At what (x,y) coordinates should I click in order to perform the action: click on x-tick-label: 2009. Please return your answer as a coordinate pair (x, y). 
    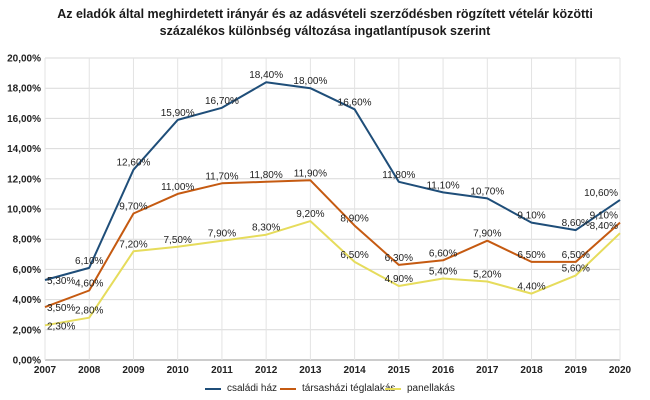
    Looking at the image, I should click on (133, 370).